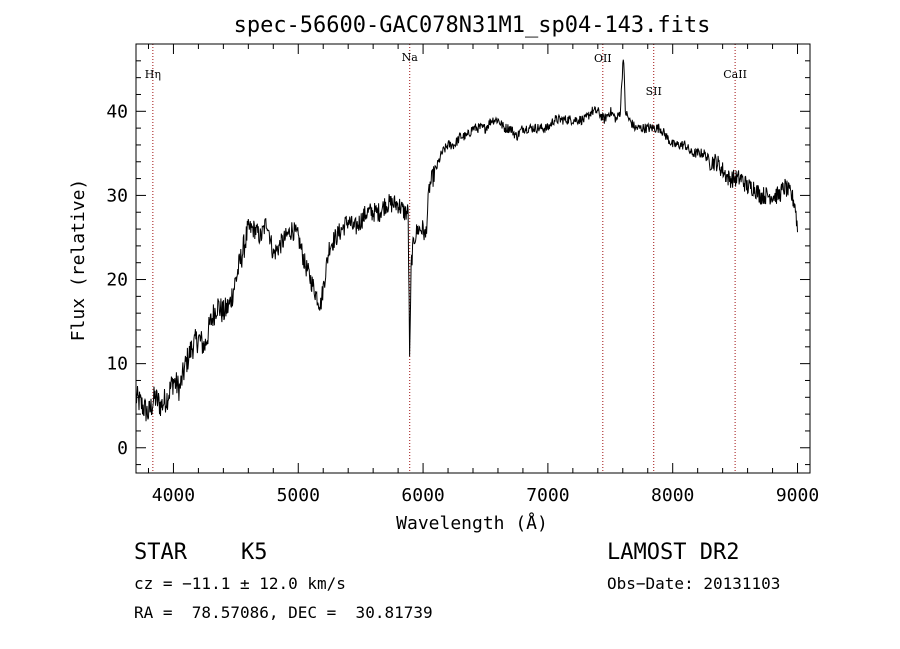 Image resolution: width=900 pixels, height=649 pixels. I want to click on coordinates-text: RA = 78.57086, DEC = 30.81739, so click(283, 612).